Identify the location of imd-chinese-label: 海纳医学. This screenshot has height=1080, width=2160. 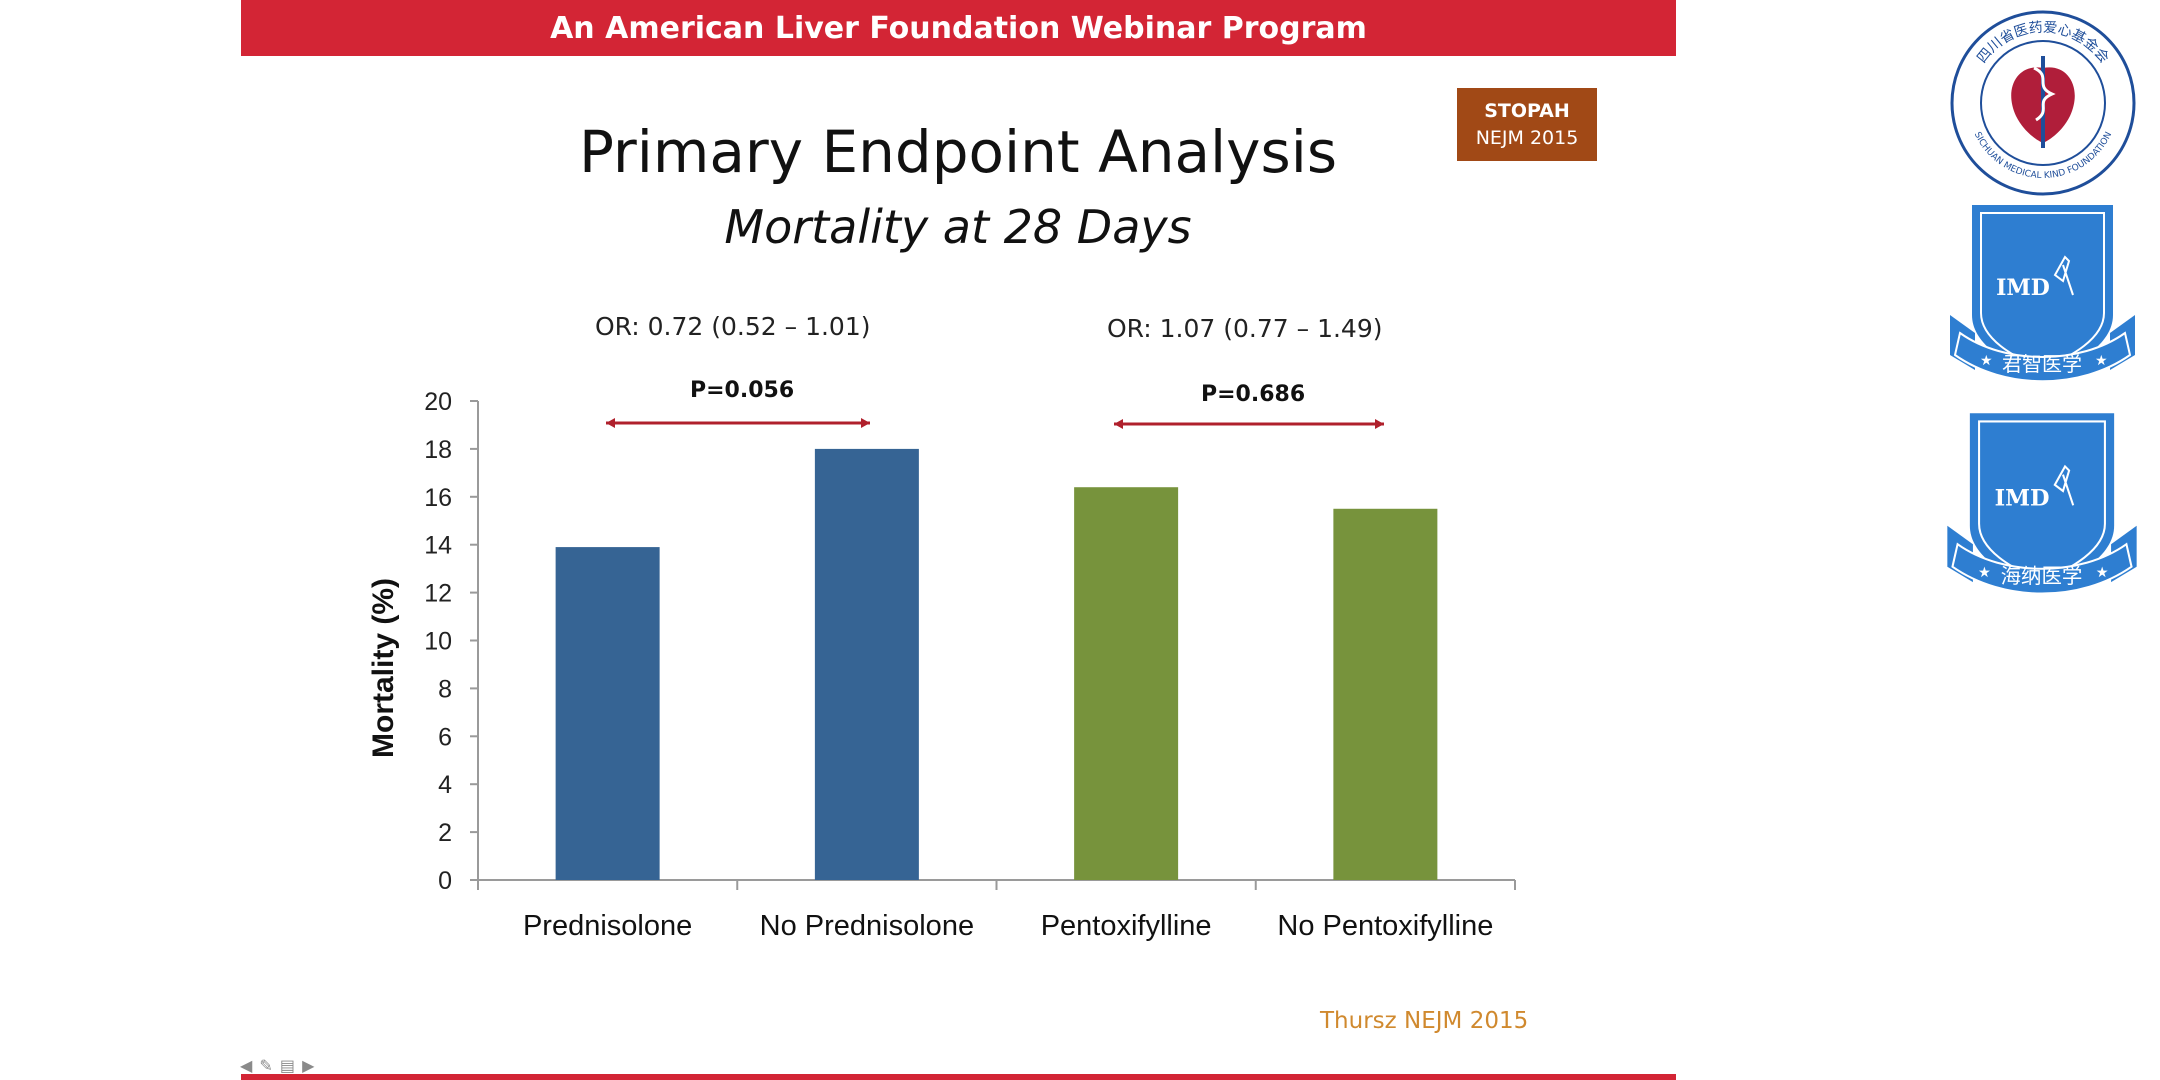
(2042, 576).